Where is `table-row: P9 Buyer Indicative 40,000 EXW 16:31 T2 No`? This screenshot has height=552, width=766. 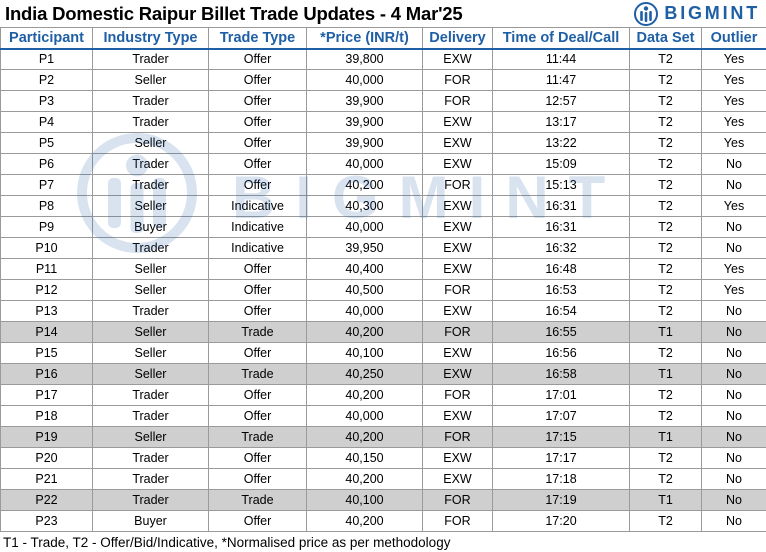 table-row: P9 Buyer Indicative 40,000 EXW 16:31 T2 No is located at coordinates (383, 227).